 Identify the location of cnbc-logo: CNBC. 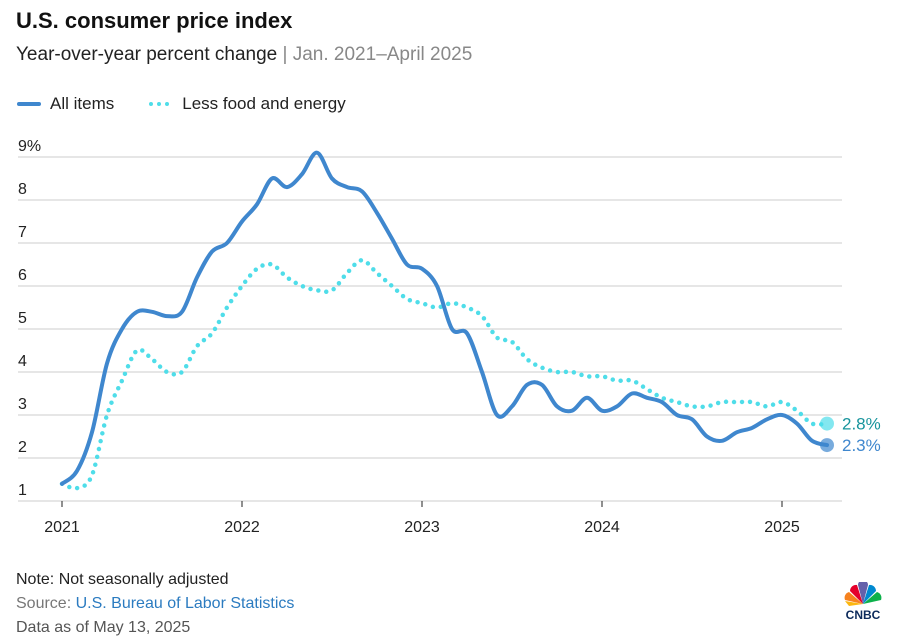
(863, 603).